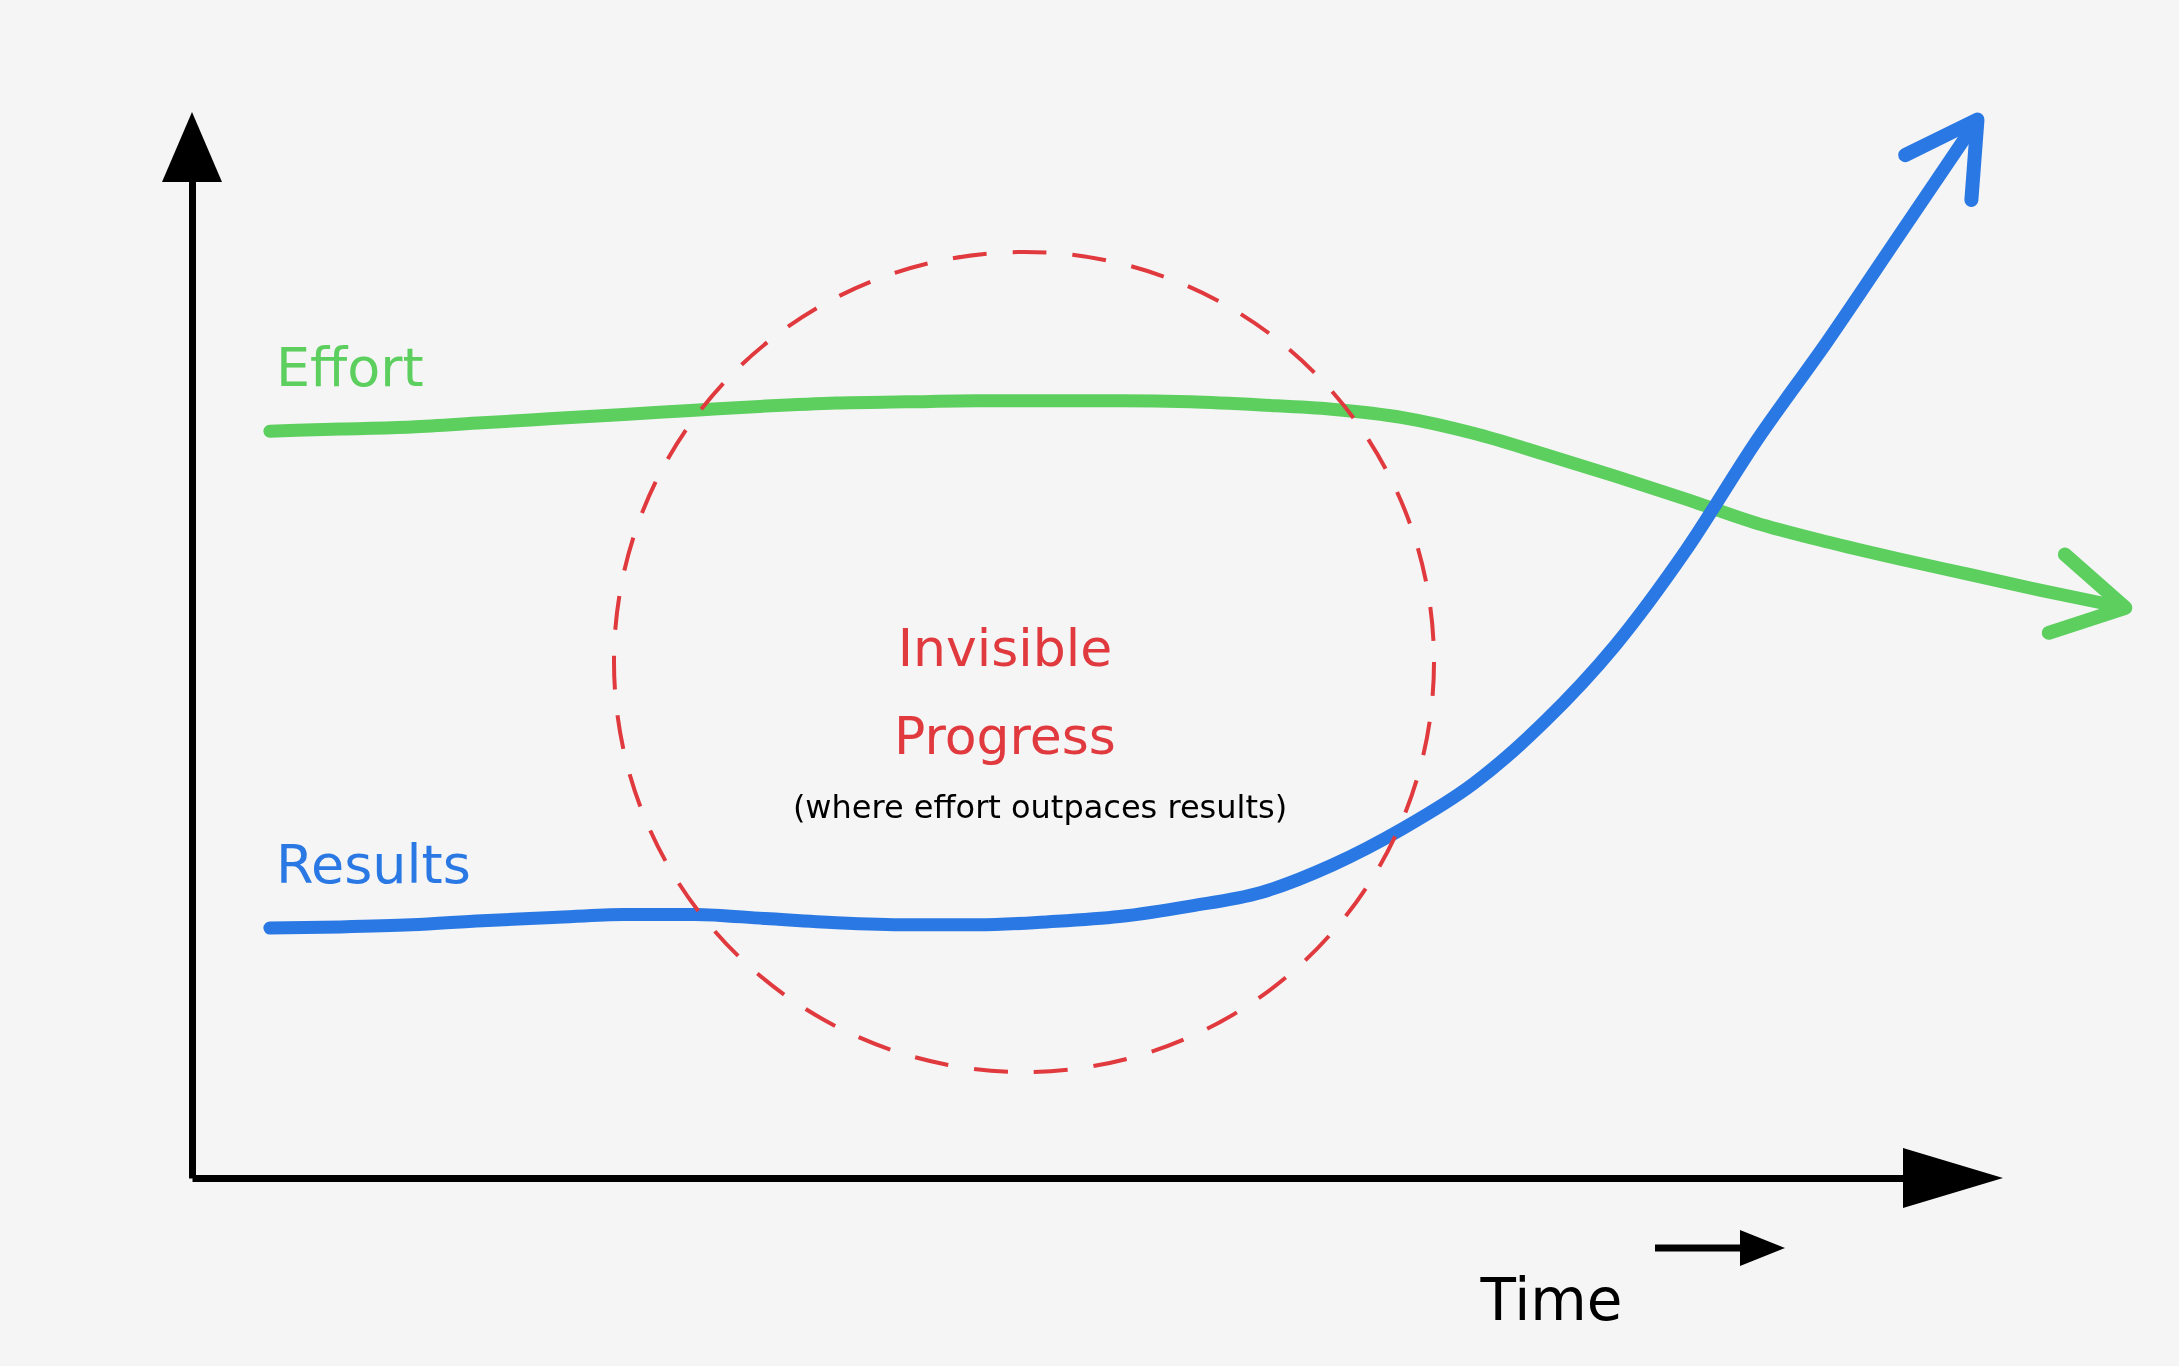 The width and height of the screenshot is (2179, 1366). What do you see at coordinates (349, 368) in the screenshot?
I see `series-label: Effort` at bounding box center [349, 368].